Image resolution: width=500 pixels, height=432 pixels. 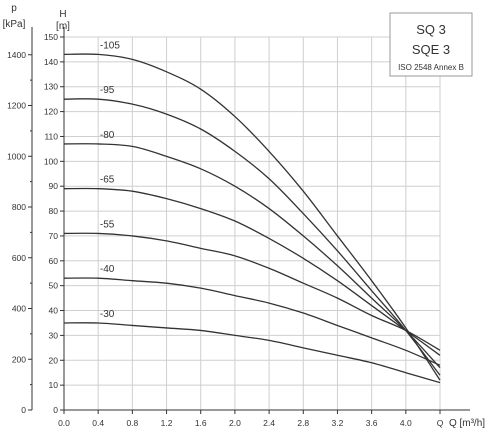 What do you see at coordinates (55, 410) in the screenshot?
I see `y-tick-label: 0` at bounding box center [55, 410].